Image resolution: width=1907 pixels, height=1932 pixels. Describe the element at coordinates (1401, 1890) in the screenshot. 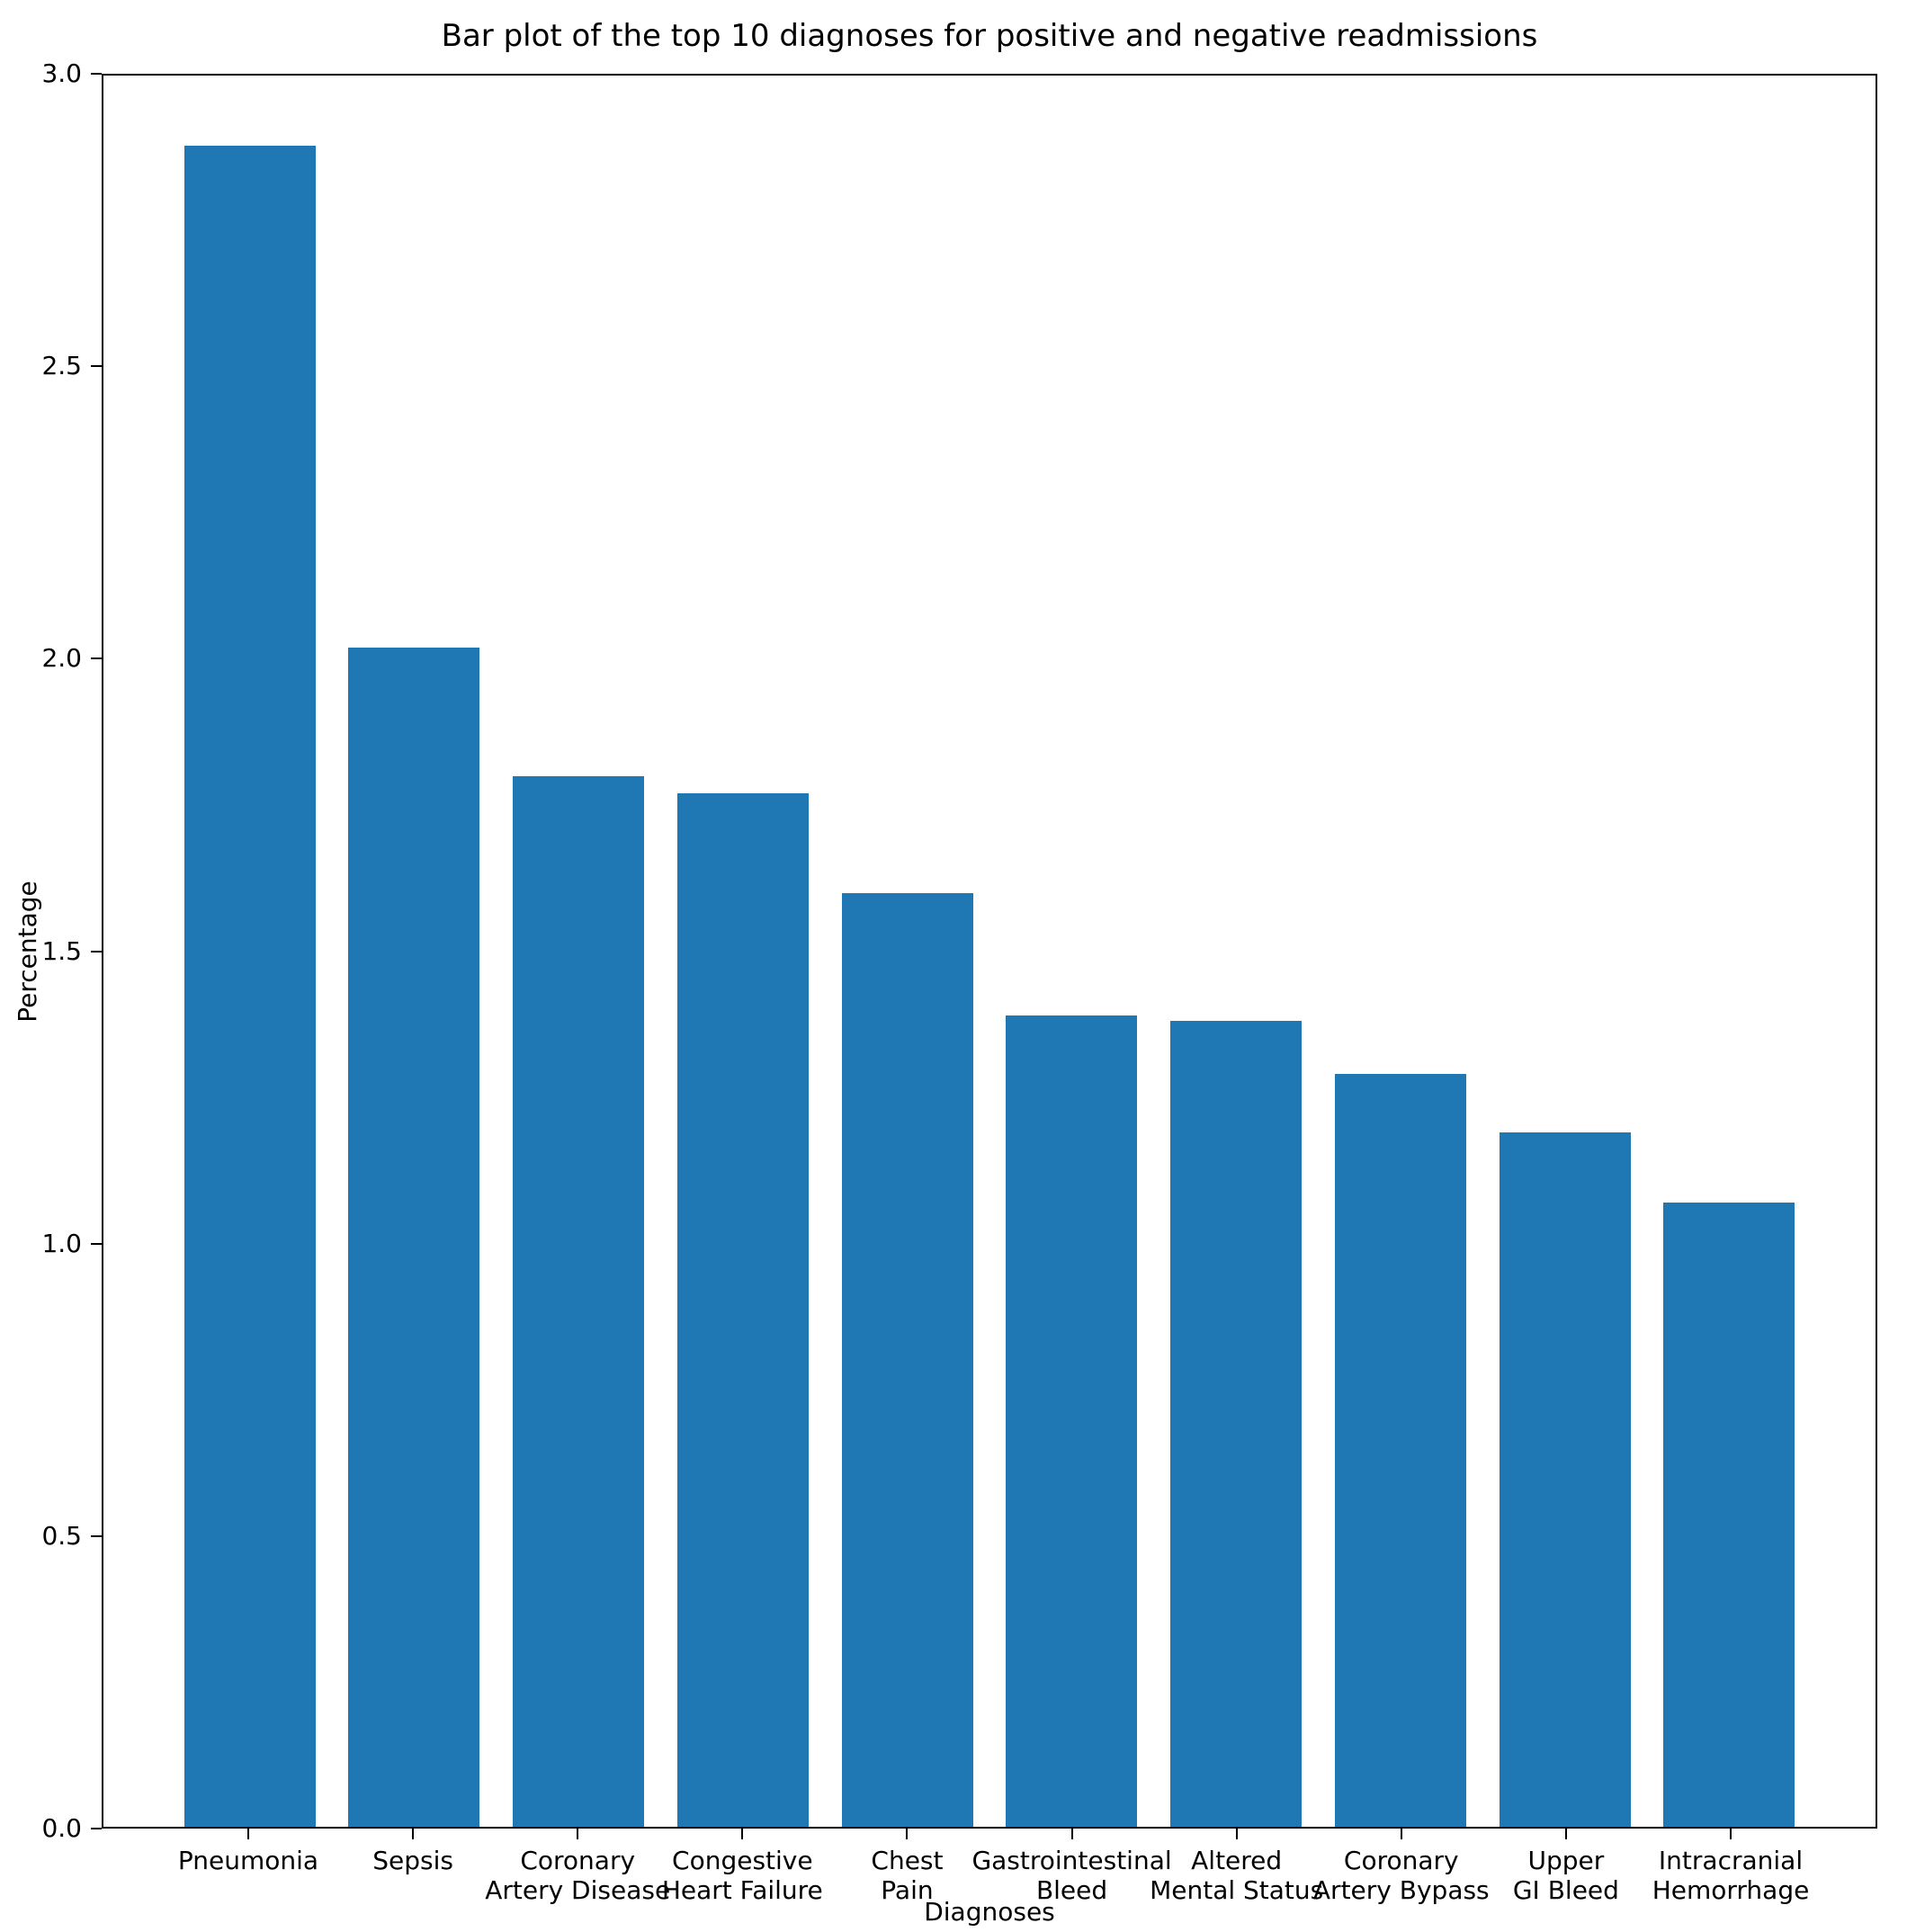

I see `x-tick-label-line: Artery Bypass` at that location.